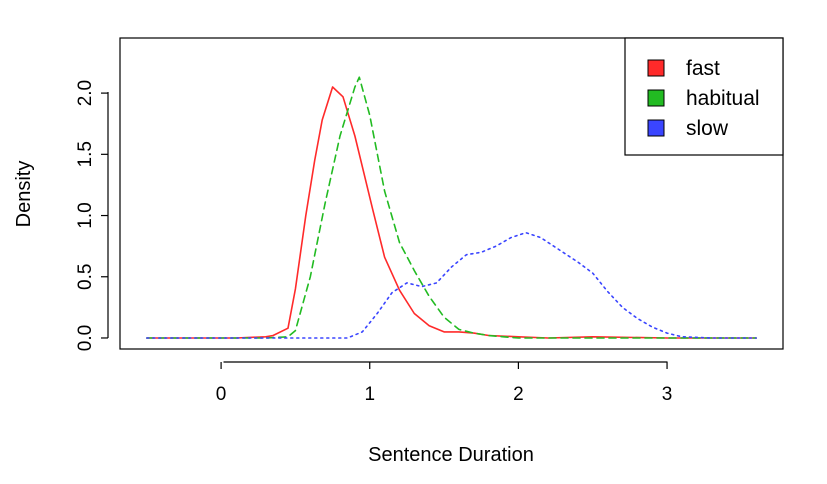 The image size is (827, 484). I want to click on x-axis: 0 1 2 3, so click(444, 383).